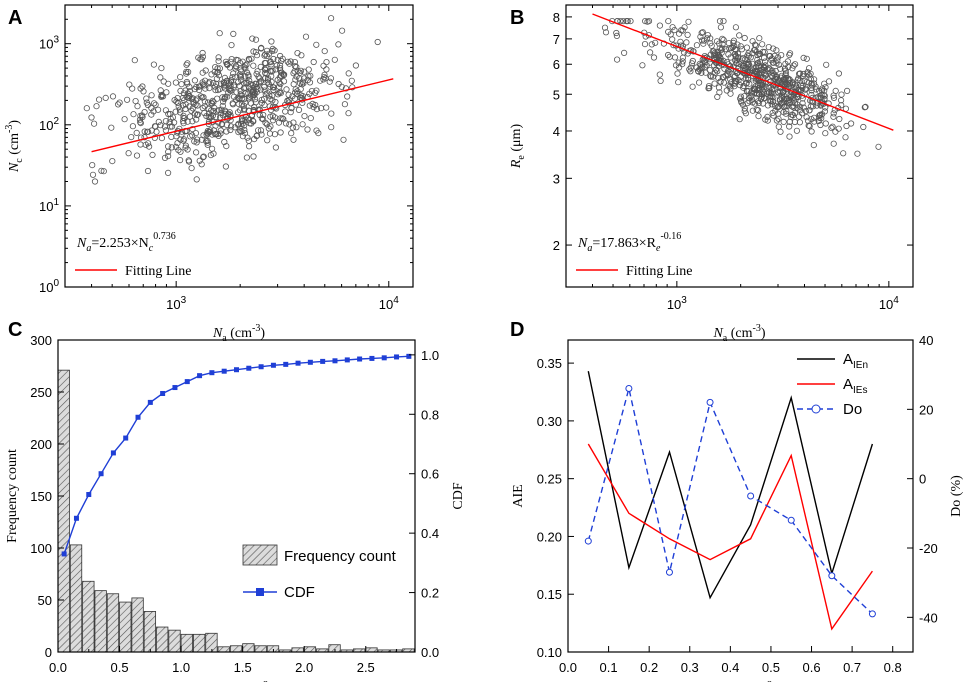  Describe the element at coordinates (549, 421) in the screenshot. I see `y-tick-label: 0.30` at that location.